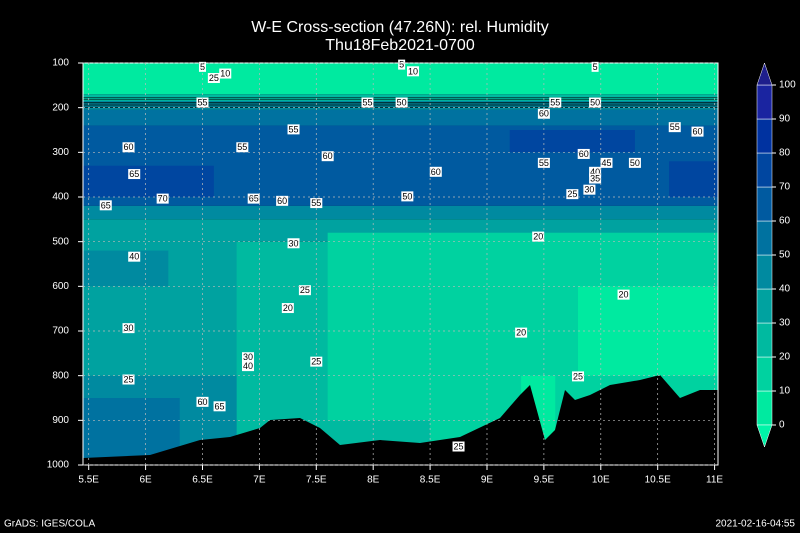  Describe the element at coordinates (60, 152) in the screenshot. I see `y-tick-label: 300` at that location.